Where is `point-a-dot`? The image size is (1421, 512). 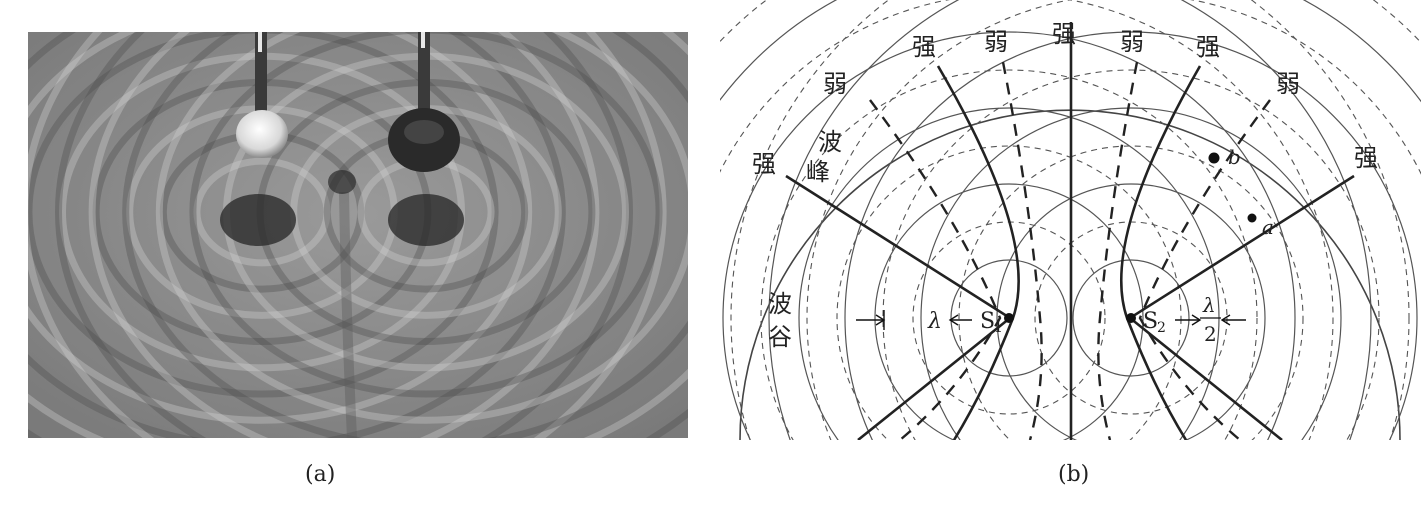 point-a-dot is located at coordinates (1252, 218).